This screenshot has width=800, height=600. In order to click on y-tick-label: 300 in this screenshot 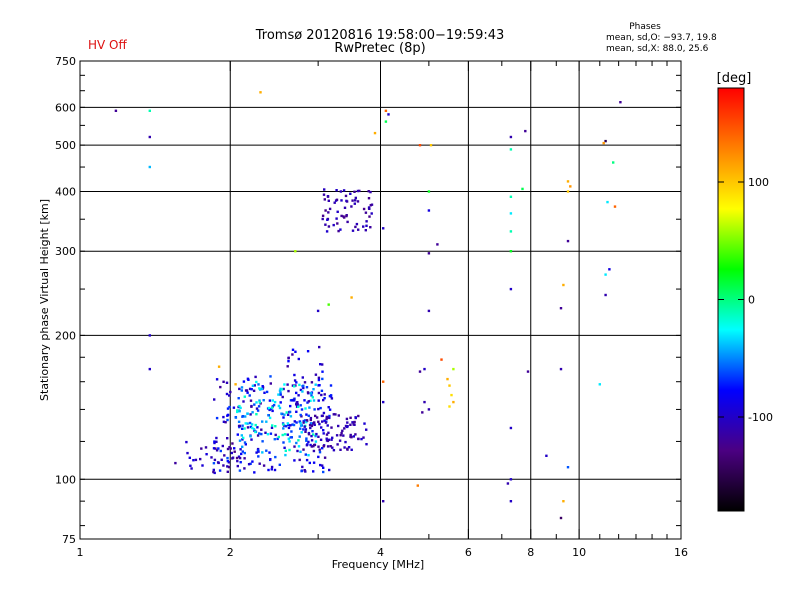, I will do `click(65, 251)`.